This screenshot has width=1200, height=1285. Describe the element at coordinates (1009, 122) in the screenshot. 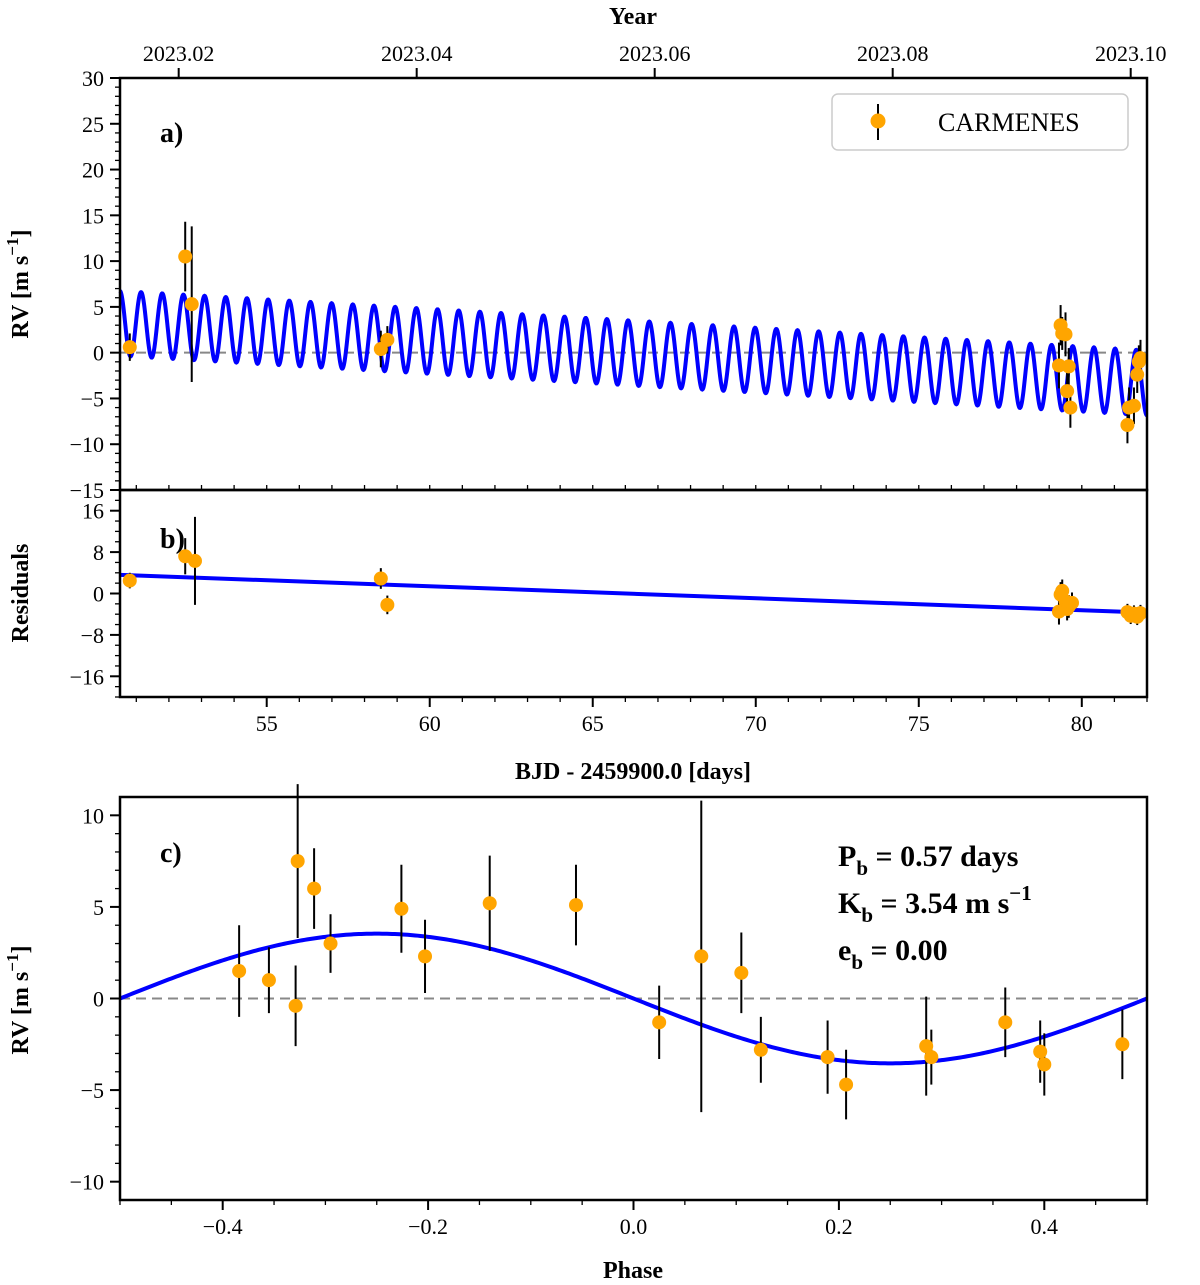

I see `legend-label: CARMENES` at that location.